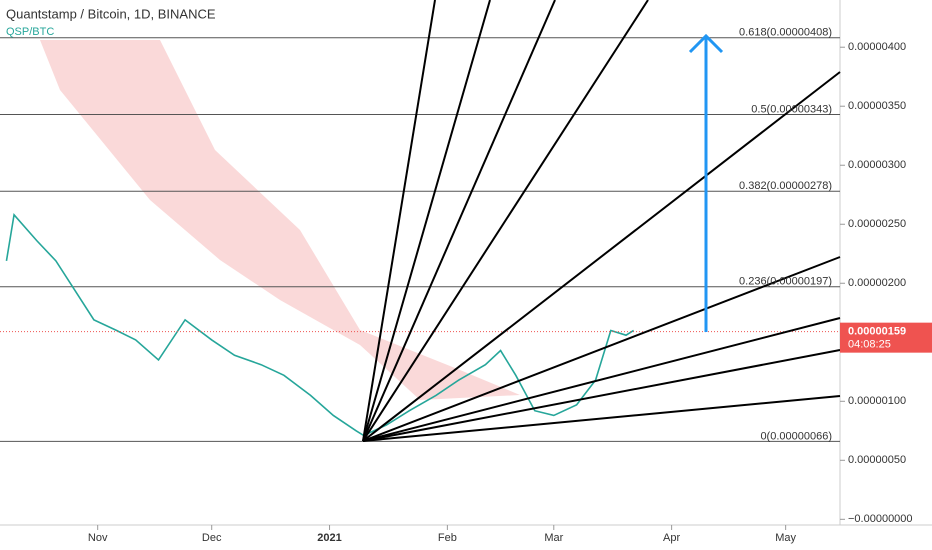  What do you see at coordinates (880, 519) in the screenshot?
I see `y-tick-label: −0.00000000` at bounding box center [880, 519].